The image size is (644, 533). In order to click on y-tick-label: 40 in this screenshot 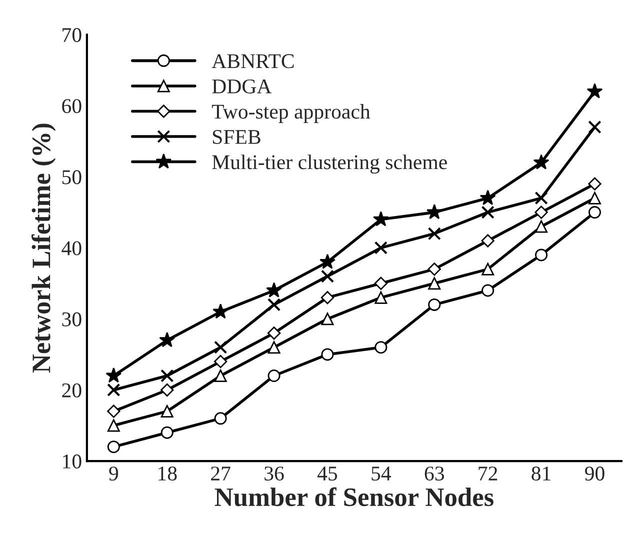, I will do `click(72, 248)`.